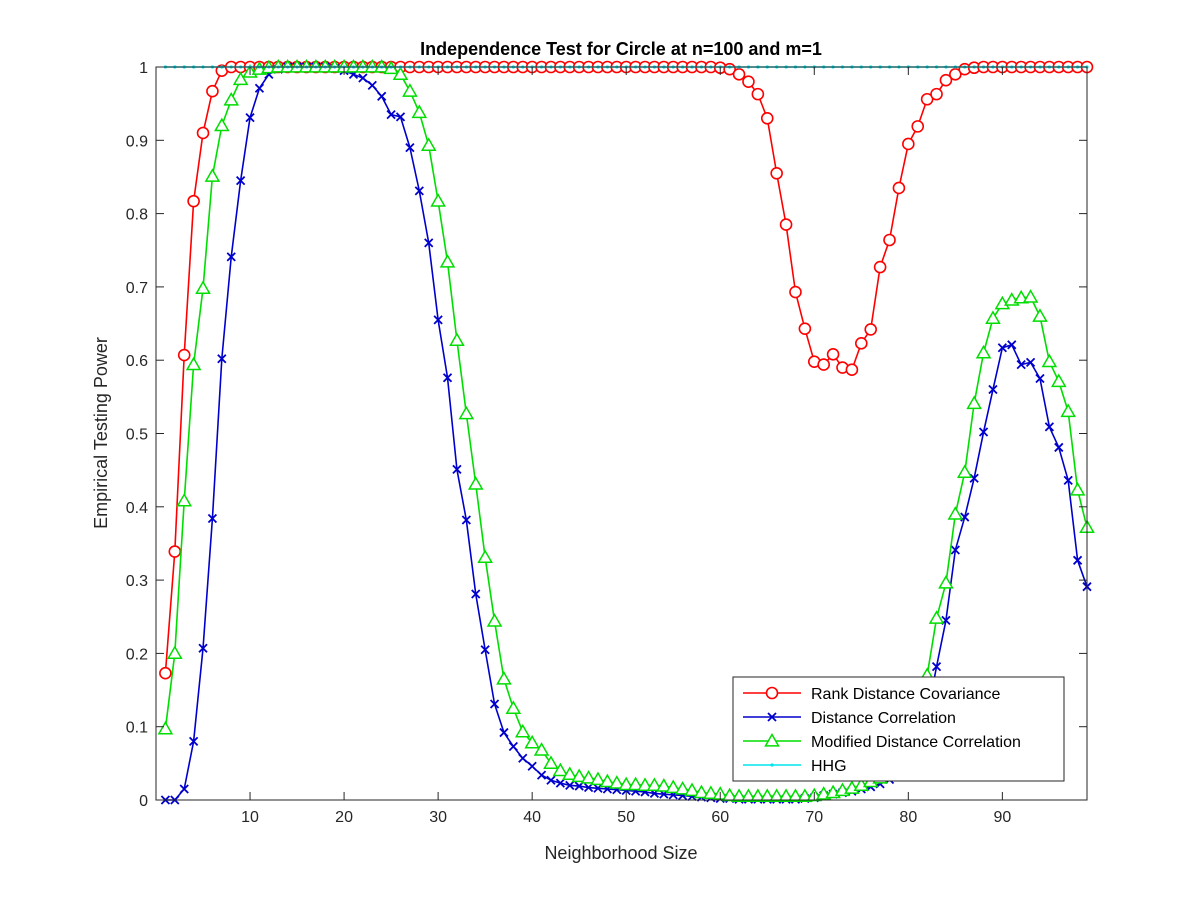 Image resolution: width=1200 pixels, height=900 pixels. Describe the element at coordinates (720, 817) in the screenshot. I see `x-tick-label: 60` at that location.